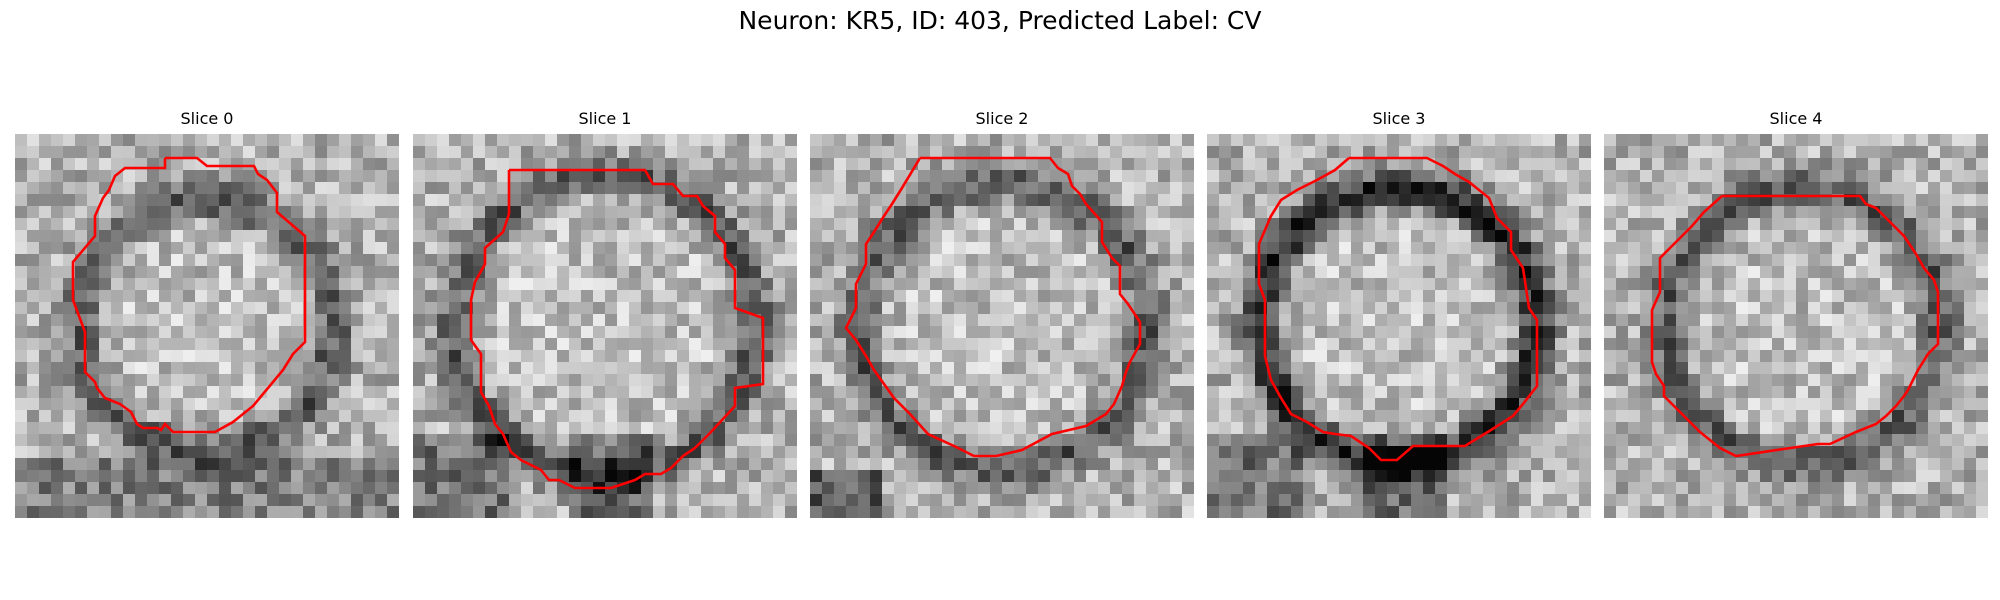 This screenshot has width=2000, height=600. What do you see at coordinates (1796, 326) in the screenshot?
I see `slice-4-canvas` at bounding box center [1796, 326].